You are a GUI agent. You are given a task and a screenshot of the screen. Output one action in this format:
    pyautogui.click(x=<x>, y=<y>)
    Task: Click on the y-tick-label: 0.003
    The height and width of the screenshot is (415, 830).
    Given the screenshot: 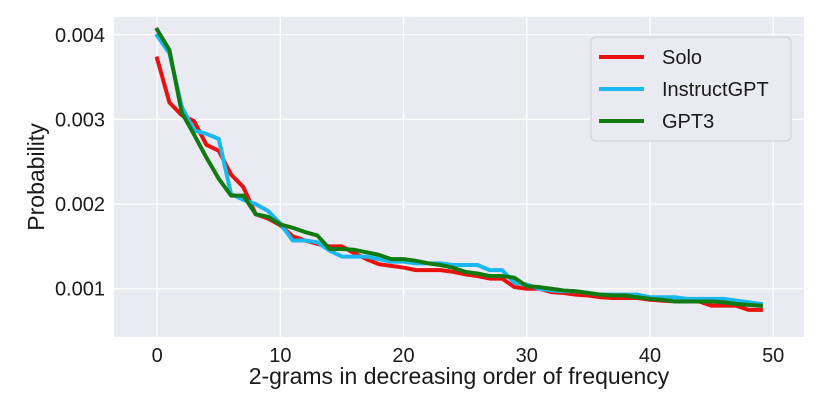 What is the action you would take?
    pyautogui.click(x=80, y=120)
    